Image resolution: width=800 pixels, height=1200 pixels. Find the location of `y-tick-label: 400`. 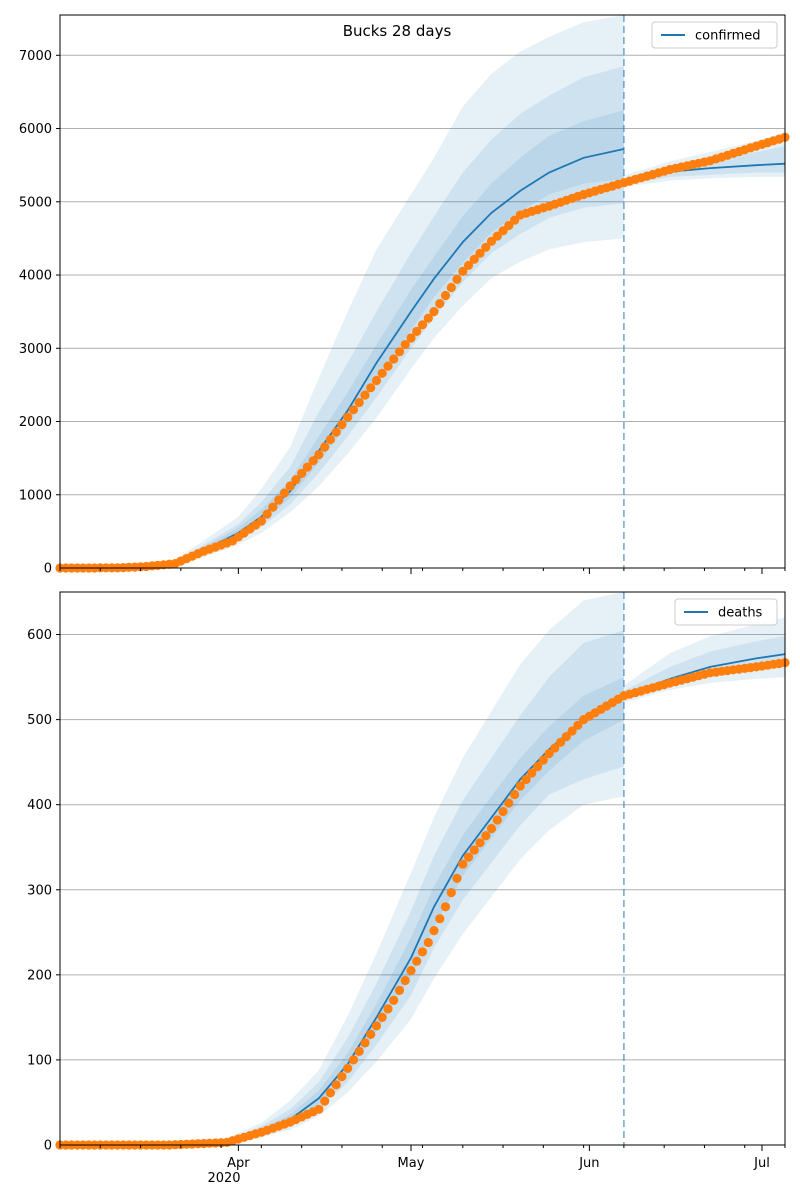

y-tick-label: 400 is located at coordinates (39, 805).